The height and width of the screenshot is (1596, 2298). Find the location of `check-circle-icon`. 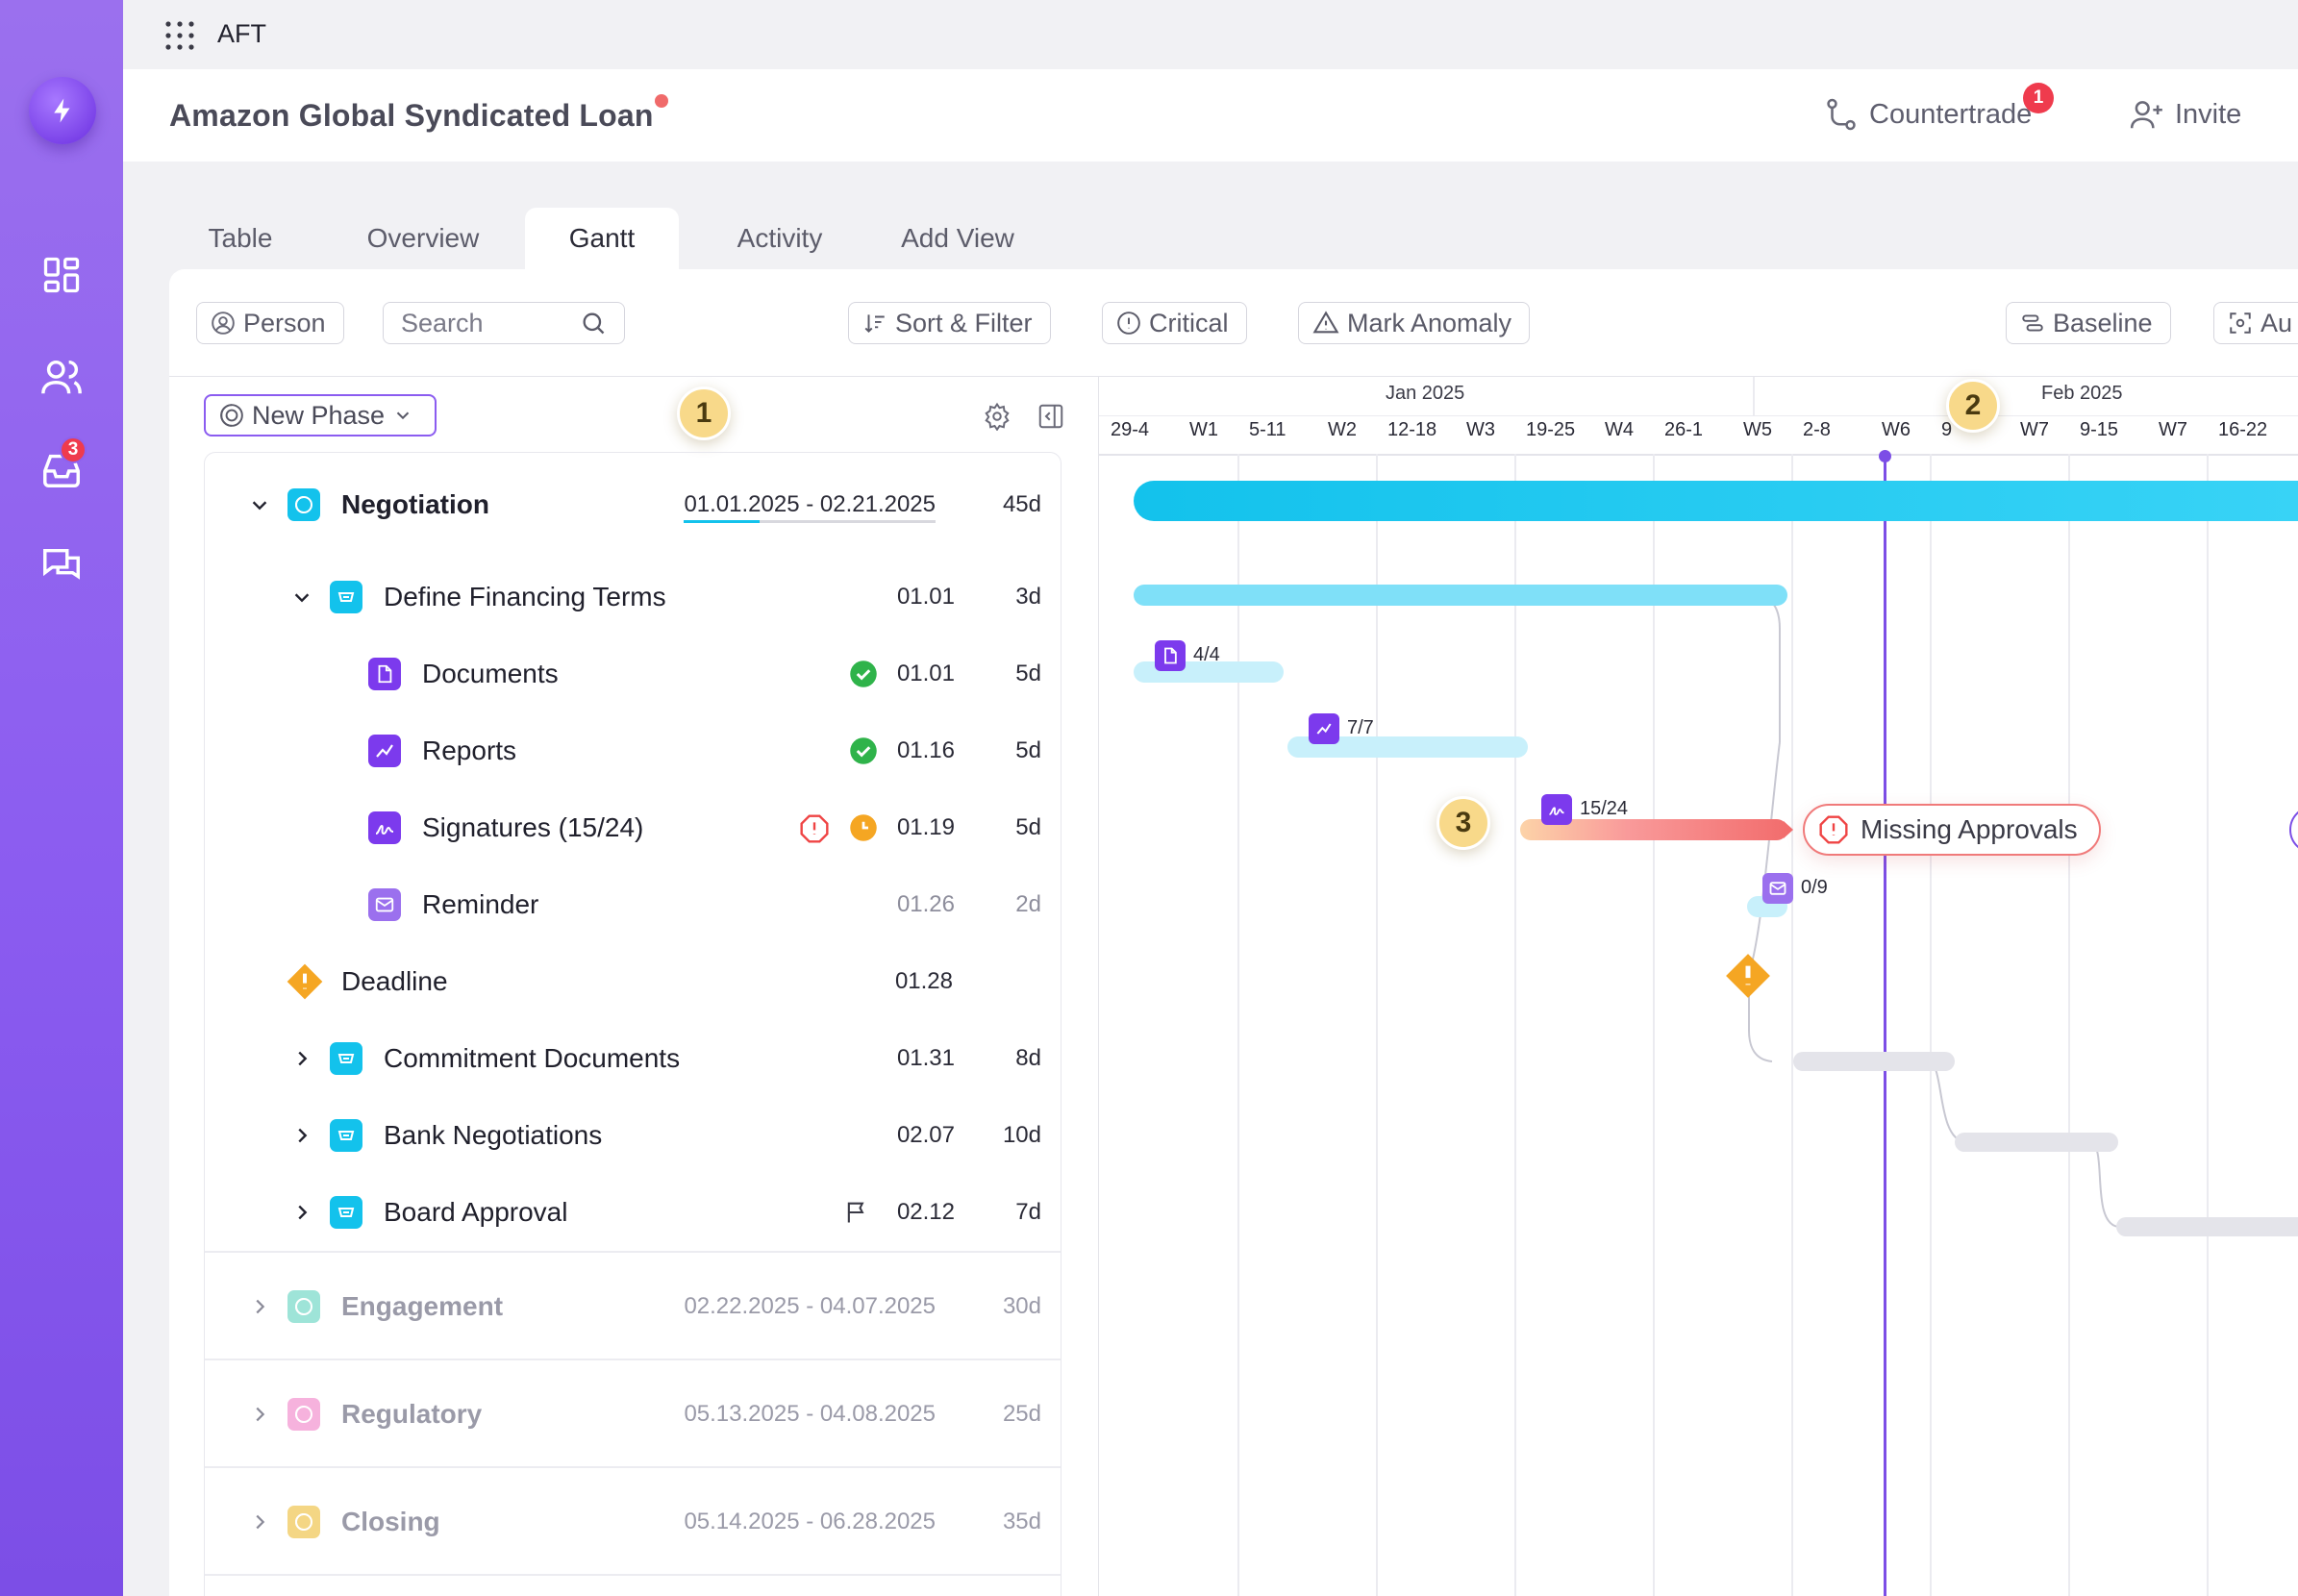

check-circle-icon is located at coordinates (864, 676).